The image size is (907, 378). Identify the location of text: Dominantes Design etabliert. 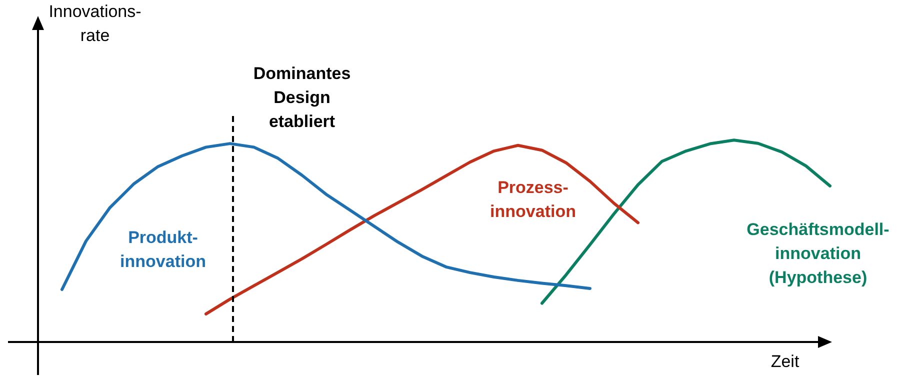
(302, 98).